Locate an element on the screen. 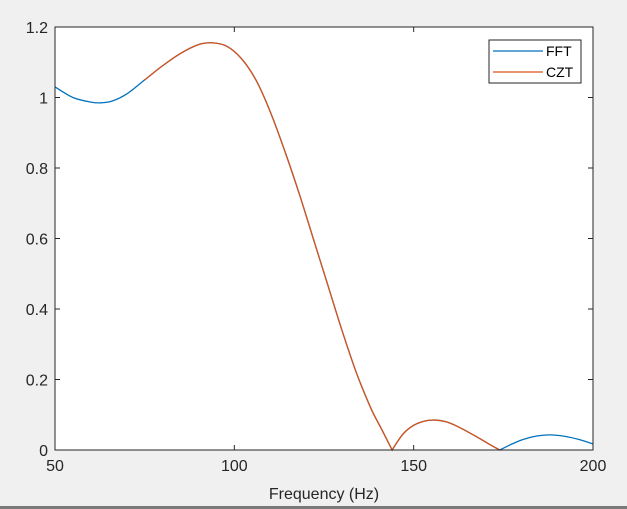 This screenshot has width=627, height=509. legend: FFT CZT is located at coordinates (535, 61).